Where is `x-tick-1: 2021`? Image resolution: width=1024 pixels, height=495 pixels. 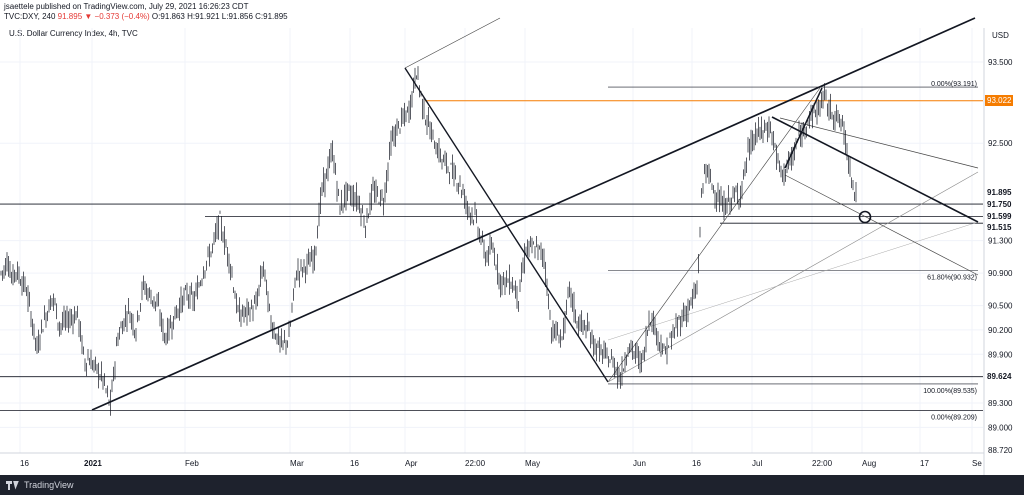
x-tick-1: 2021 is located at coordinates (93, 463).